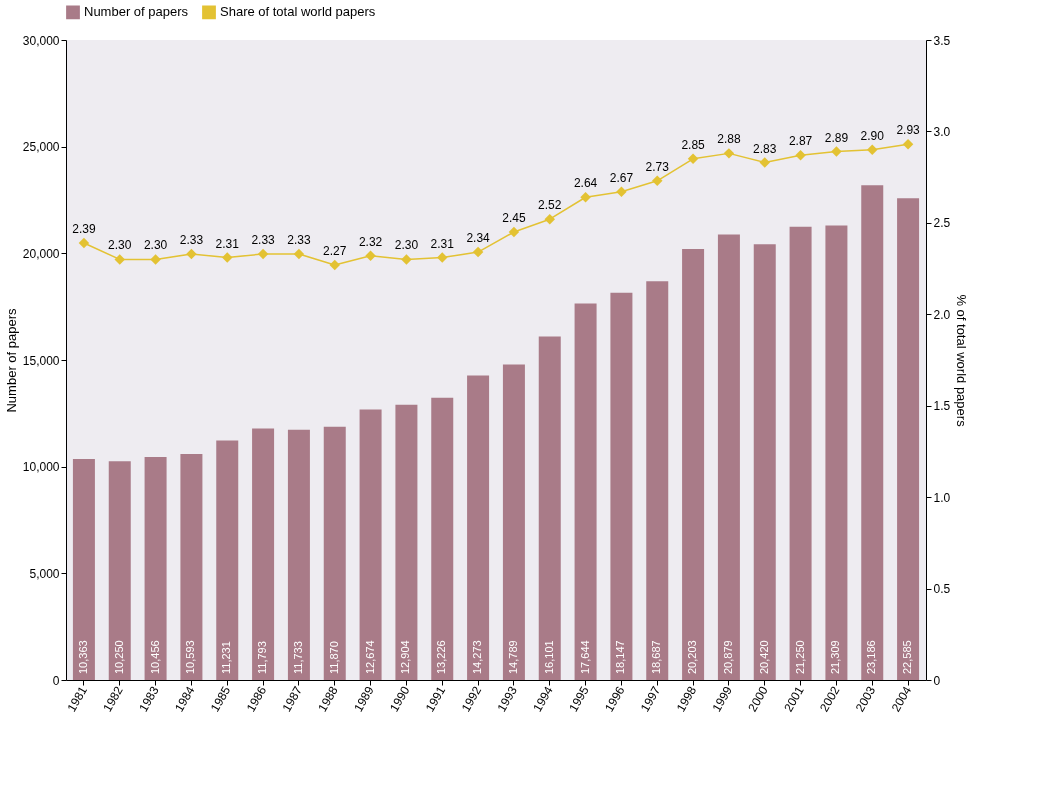 This screenshot has width=1060, height=791. I want to click on data-label: 2.88, so click(729, 139).